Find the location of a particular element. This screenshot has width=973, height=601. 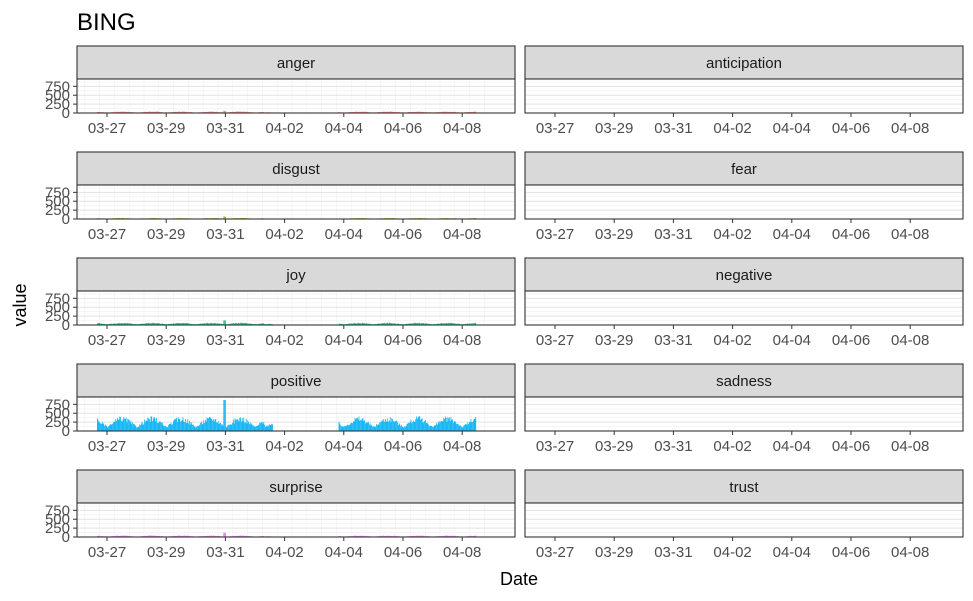

plot-area is located at coordinates (296, 308).